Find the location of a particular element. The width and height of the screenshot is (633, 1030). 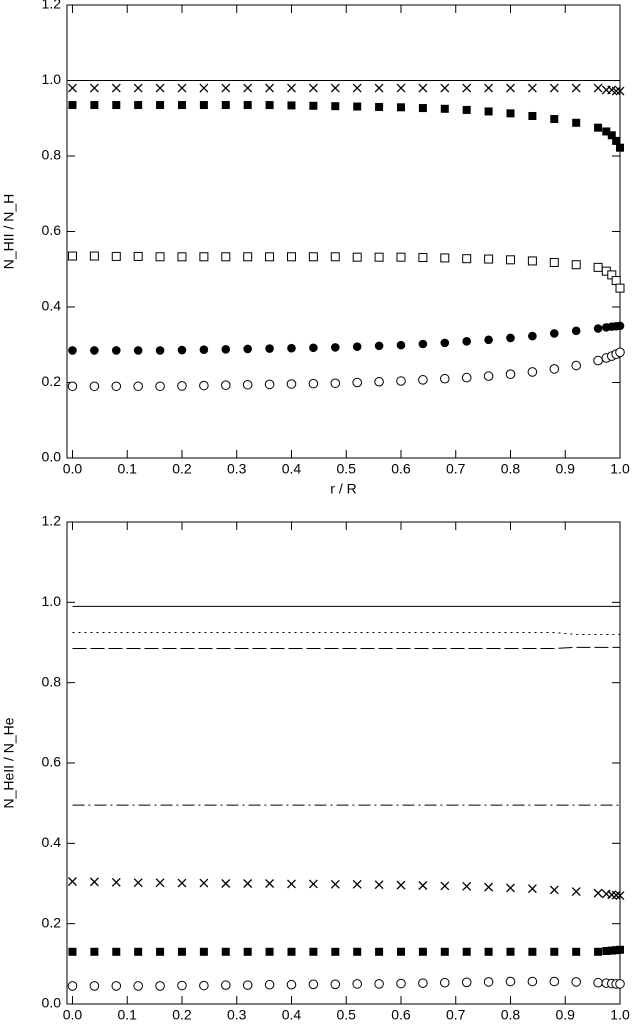

y-tick-label: 0.4 is located at coordinates (52, 842).